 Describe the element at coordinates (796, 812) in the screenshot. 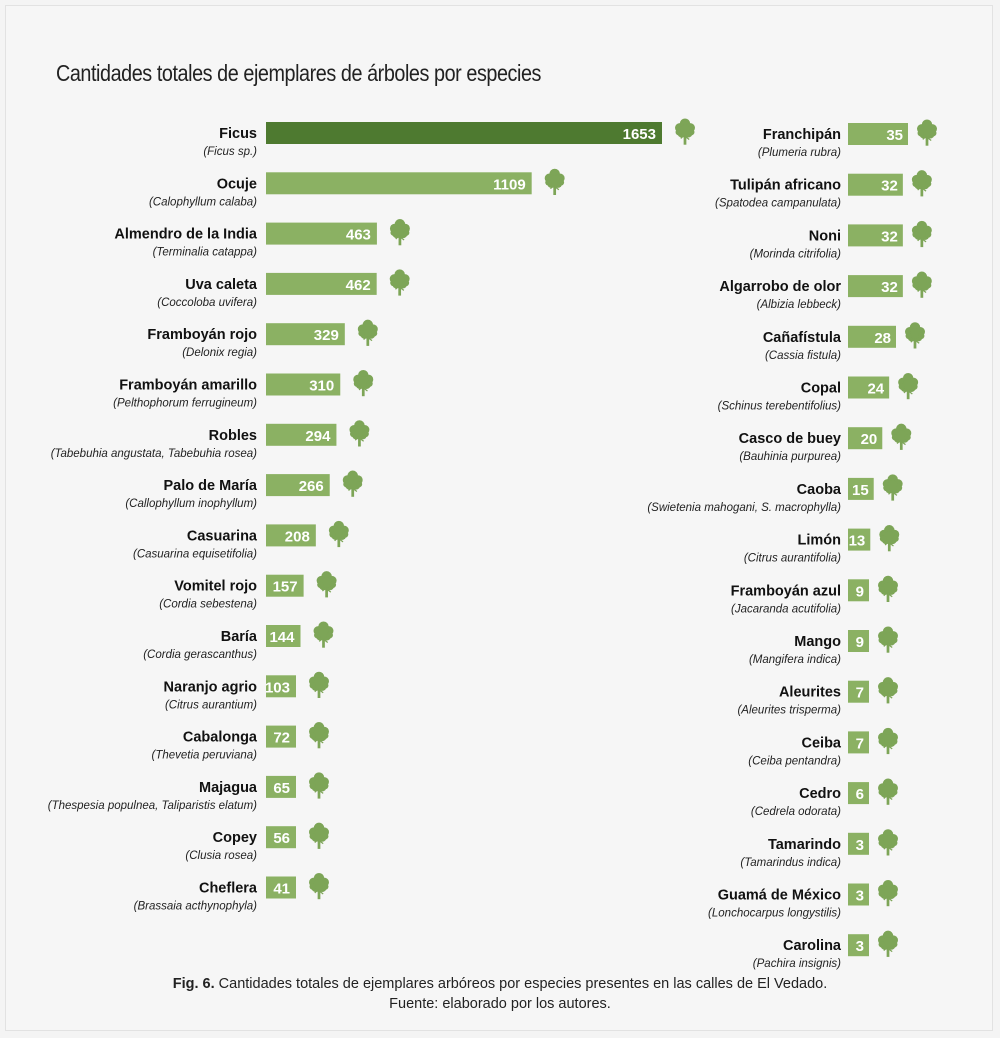

I see `species-scientific-name: (Cedrela odorata)` at that location.